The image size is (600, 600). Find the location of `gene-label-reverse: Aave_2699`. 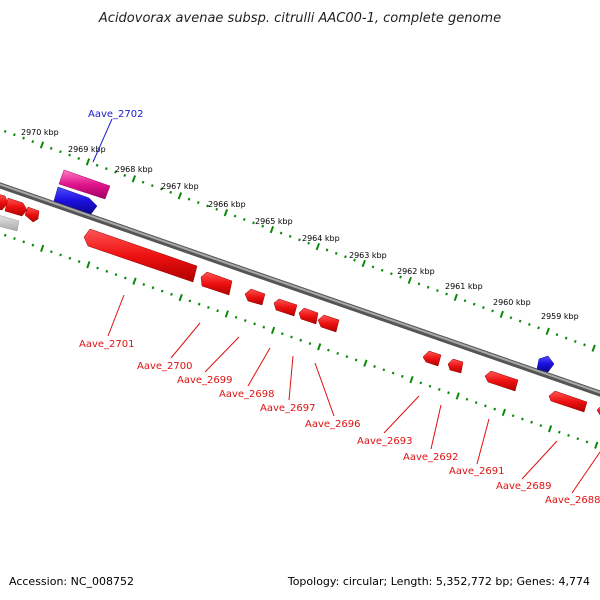

gene-label-reverse: Aave_2699 is located at coordinates (205, 380).